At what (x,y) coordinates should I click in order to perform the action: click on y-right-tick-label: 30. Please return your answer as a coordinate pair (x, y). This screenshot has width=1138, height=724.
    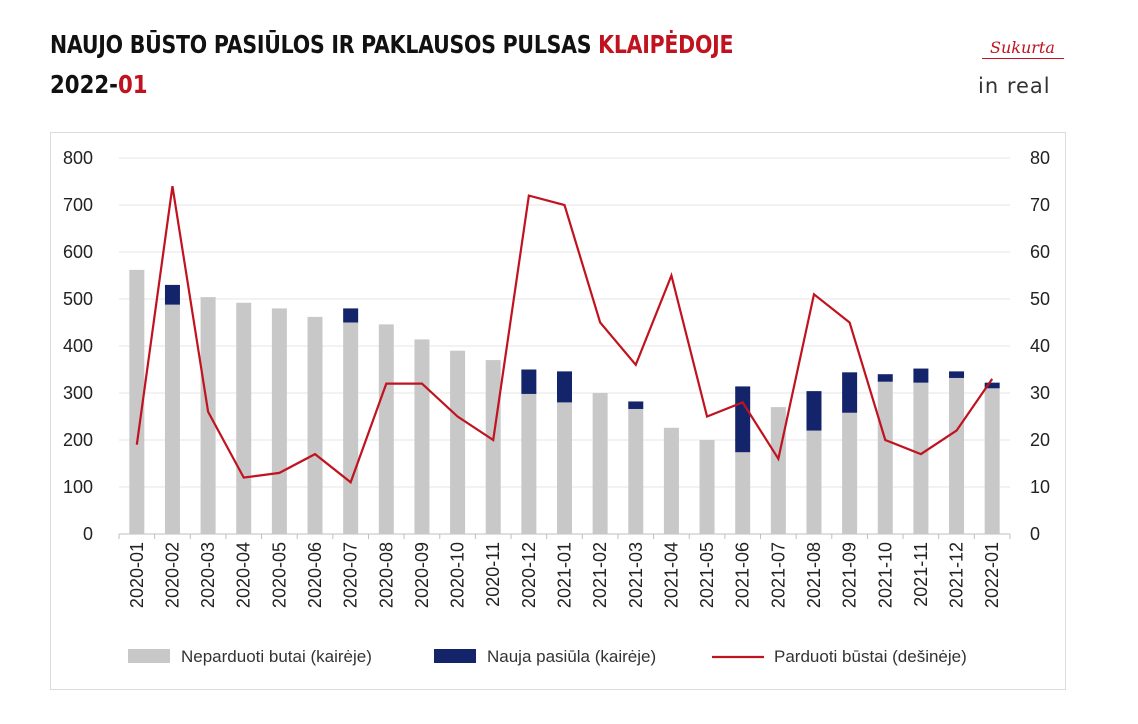
    Looking at the image, I should click on (1040, 393).